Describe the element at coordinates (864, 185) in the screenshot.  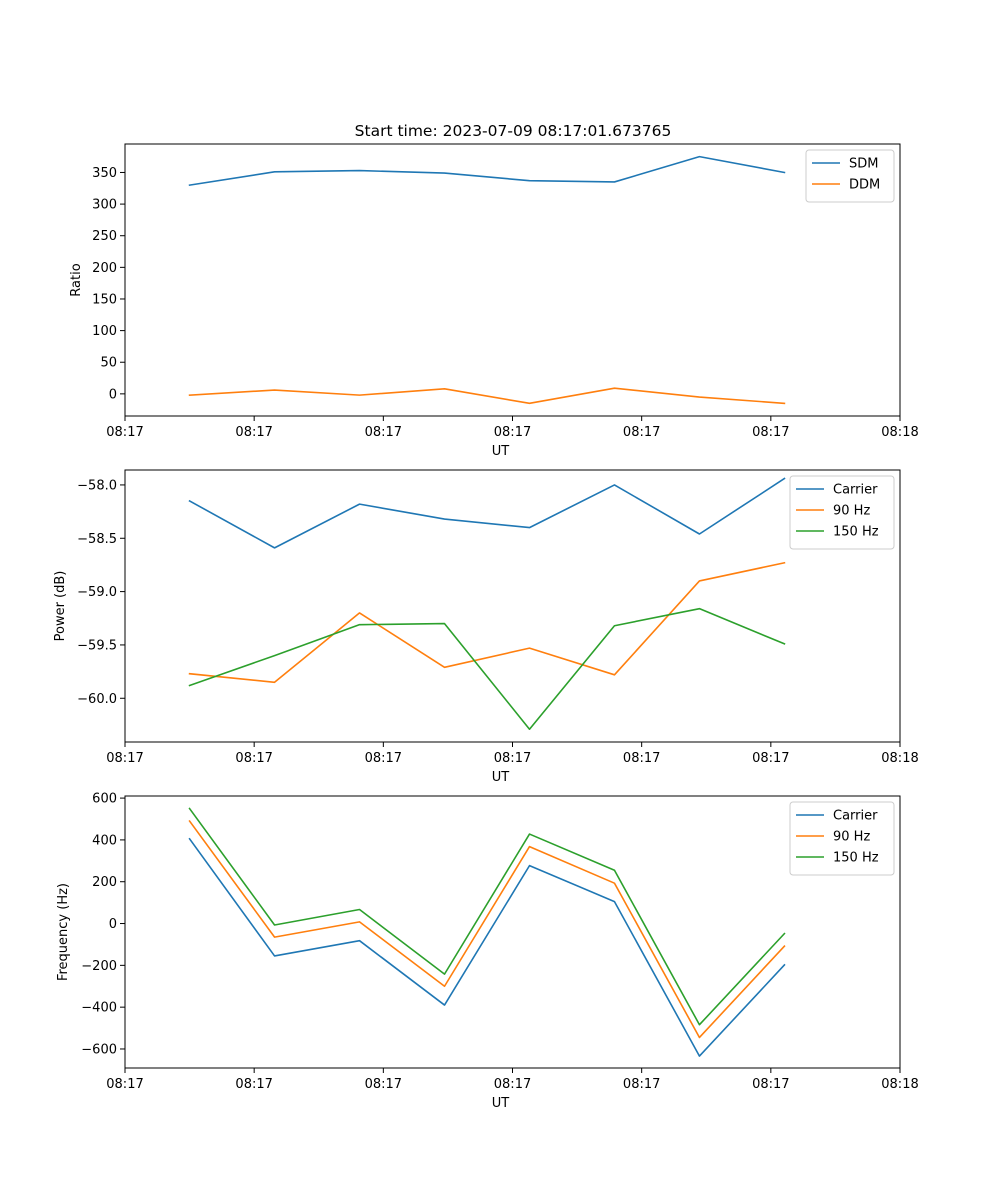
I see `legend-label: DDM` at that location.